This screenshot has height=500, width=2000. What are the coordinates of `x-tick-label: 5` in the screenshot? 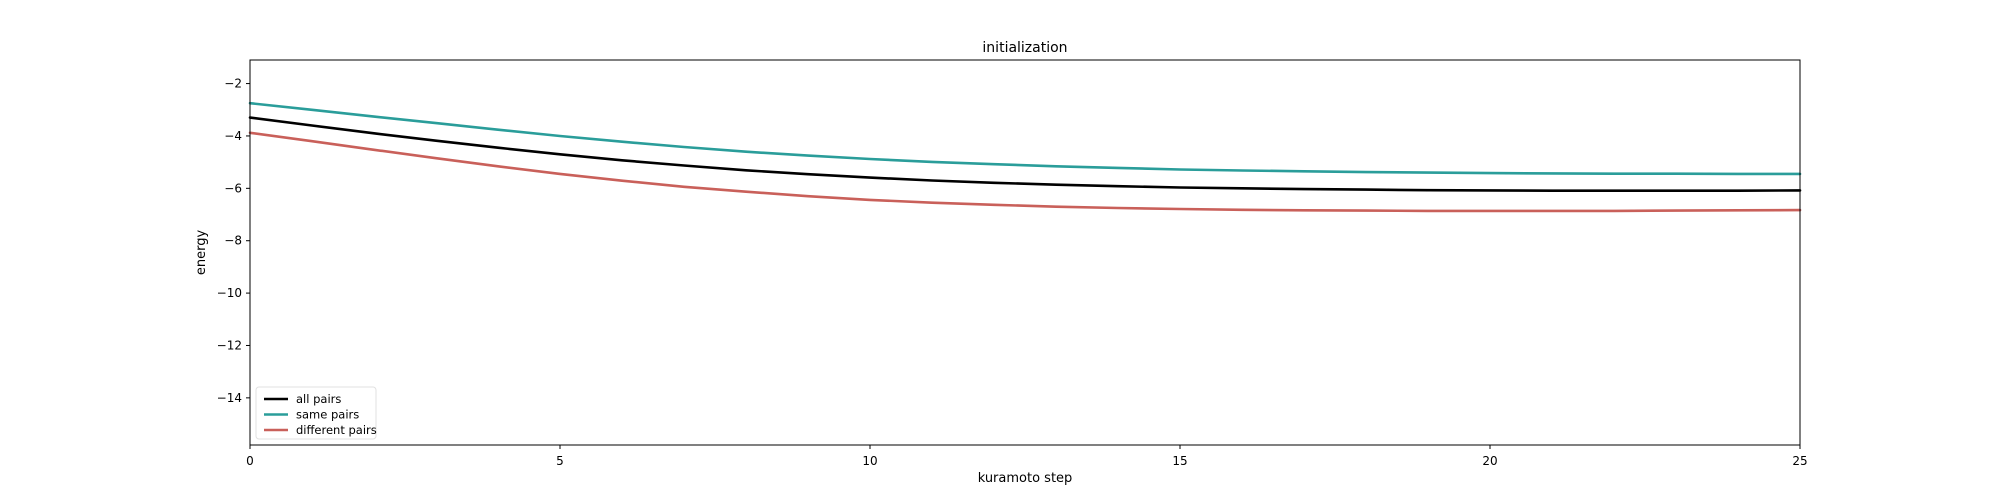 It's located at (560, 461).